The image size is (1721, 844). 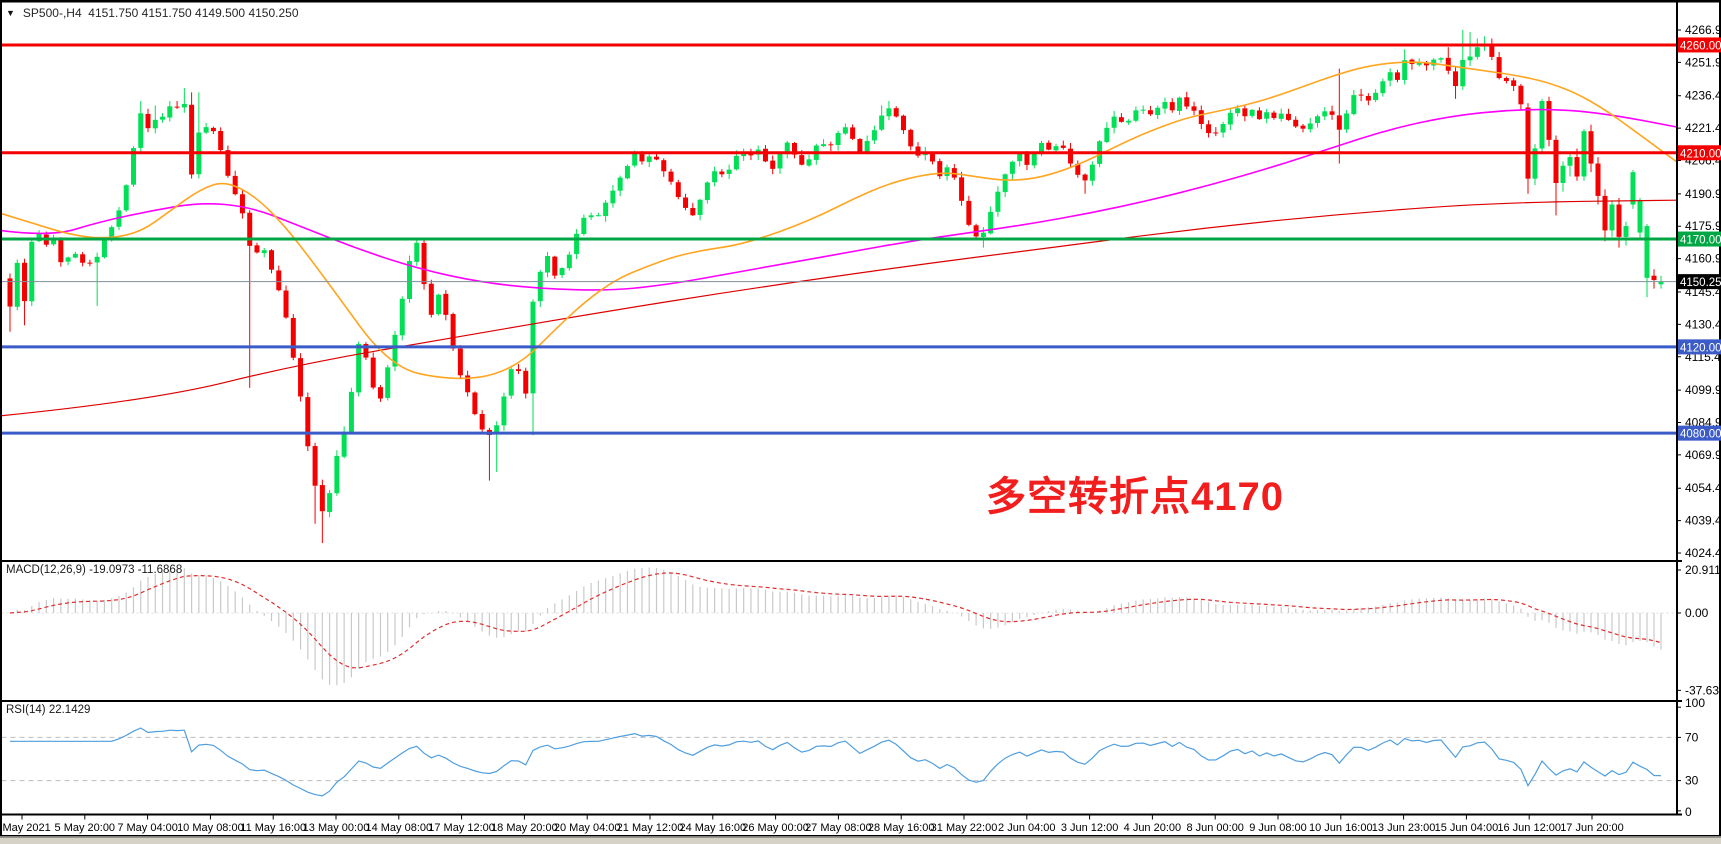 I want to click on time-axis-label: 14 May 08:00, so click(x=398, y=828).